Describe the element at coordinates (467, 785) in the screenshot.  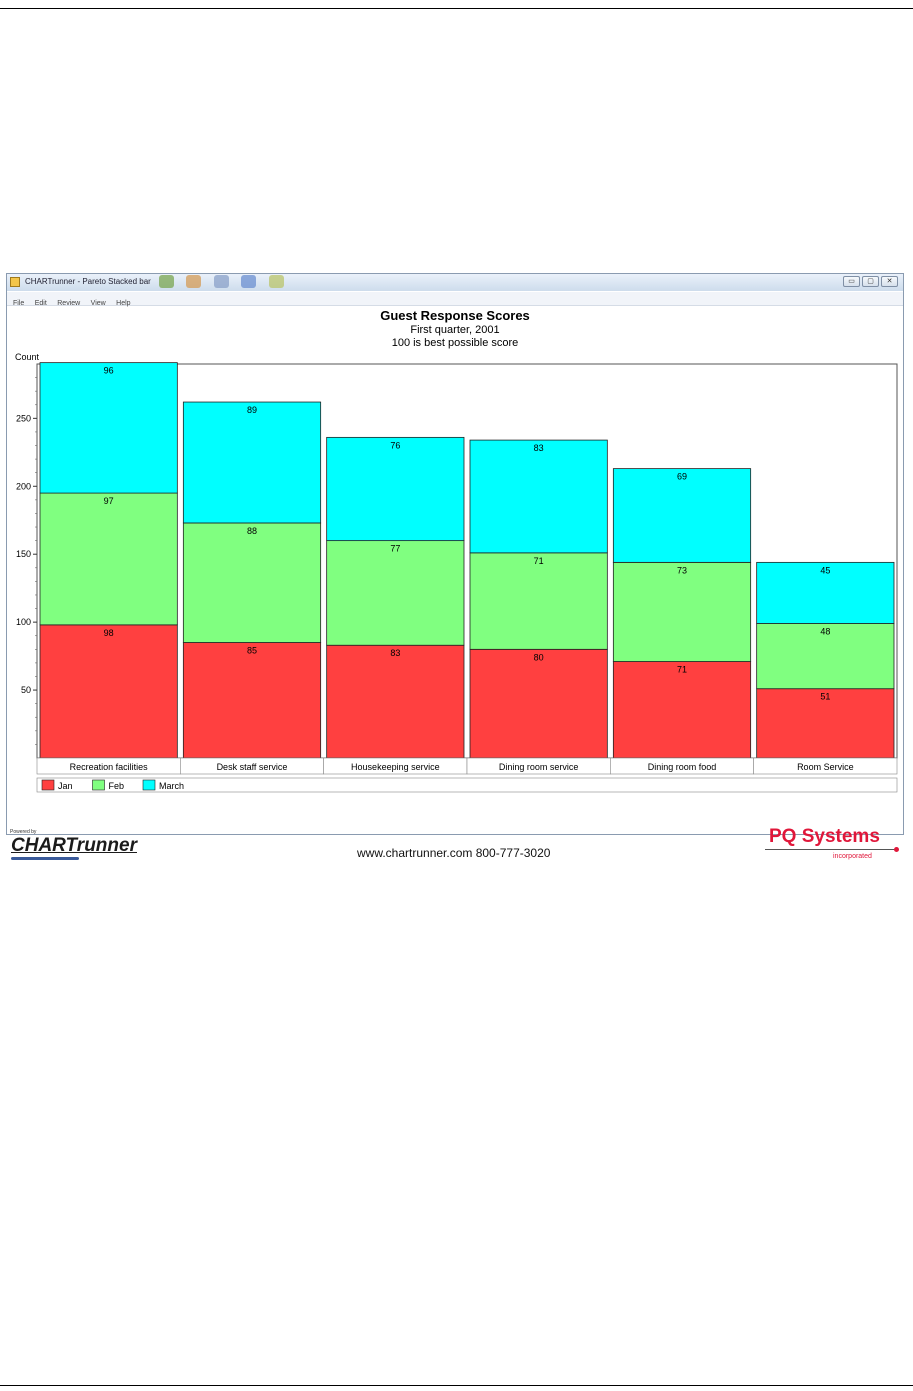
I see `legend-box` at that location.